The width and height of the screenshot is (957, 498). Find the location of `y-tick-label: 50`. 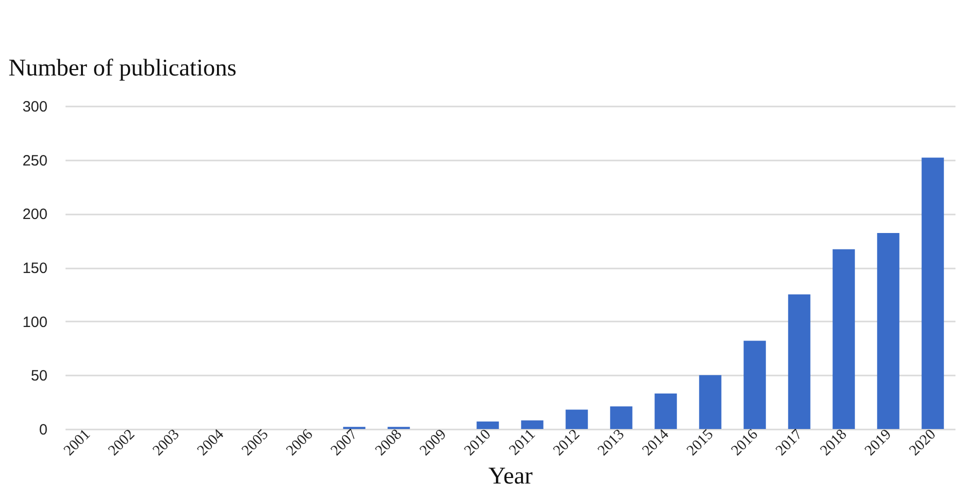

y-tick-label: 50 is located at coordinates (39, 376).